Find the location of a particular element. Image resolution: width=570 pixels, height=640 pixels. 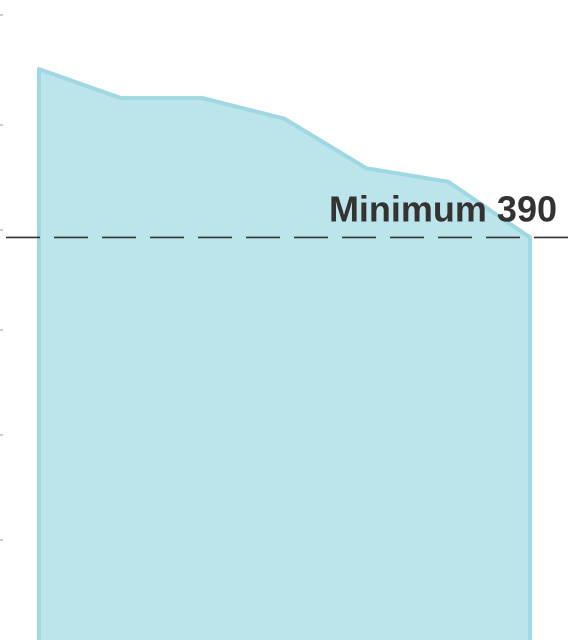

minimum-reference-label: Minimum 390 is located at coordinates (443, 208).